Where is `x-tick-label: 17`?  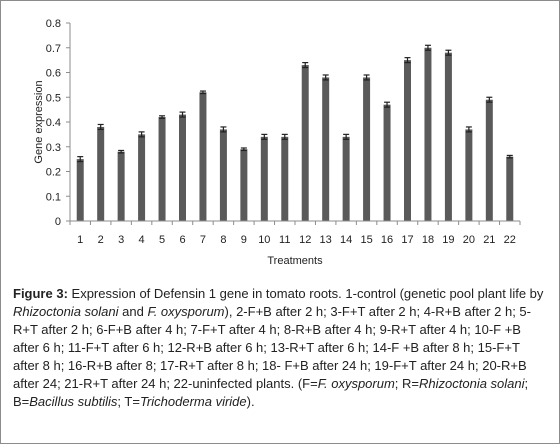
x-tick-label: 17 is located at coordinates (407, 240).